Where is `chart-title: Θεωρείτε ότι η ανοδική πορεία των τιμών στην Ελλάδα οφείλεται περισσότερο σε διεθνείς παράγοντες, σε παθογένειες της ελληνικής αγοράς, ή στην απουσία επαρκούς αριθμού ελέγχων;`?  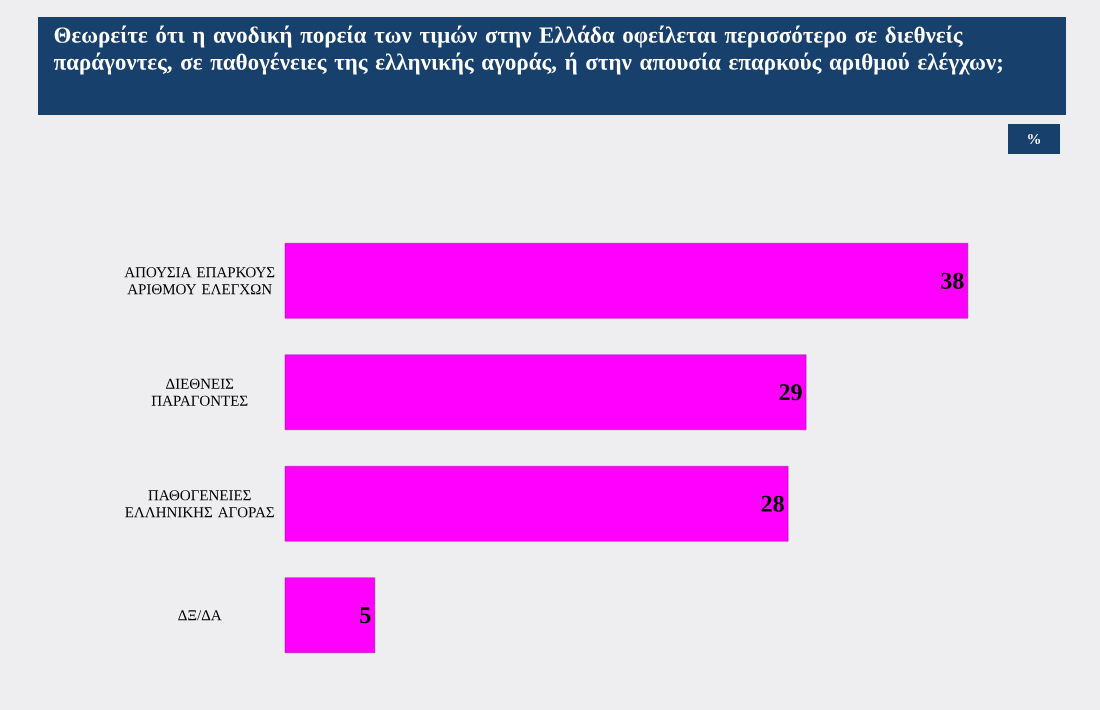 chart-title: Θεωρείτε ότι η ανοδική πορεία των τιμών στην Ελλάδα οφείλεται περισσότερο σε διεθνείς παράγοντες, σε παθογένειες της ελληνικής αγοράς, ή στην απουσία επαρκούς αριθμού ελέγχων; is located at coordinates (527, 50).